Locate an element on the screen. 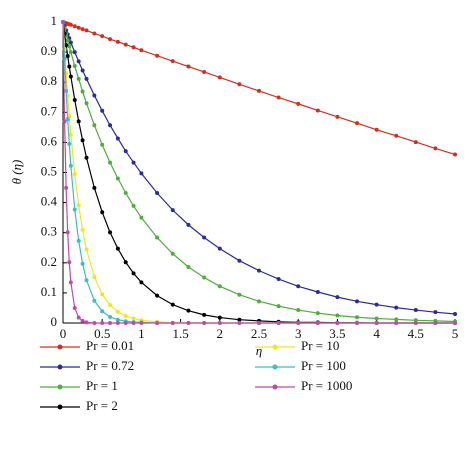 The image size is (474, 457). x-tick-label: 3 is located at coordinates (298, 333).